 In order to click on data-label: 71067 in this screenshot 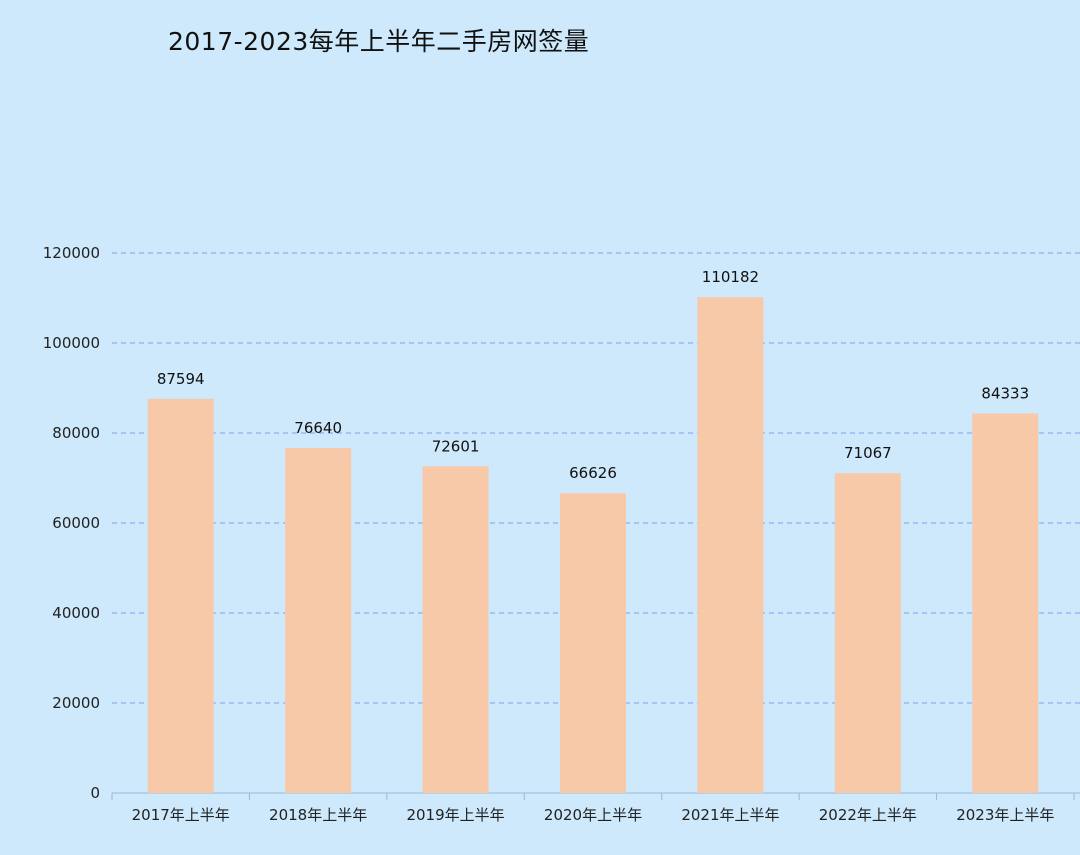, I will do `click(868, 453)`.